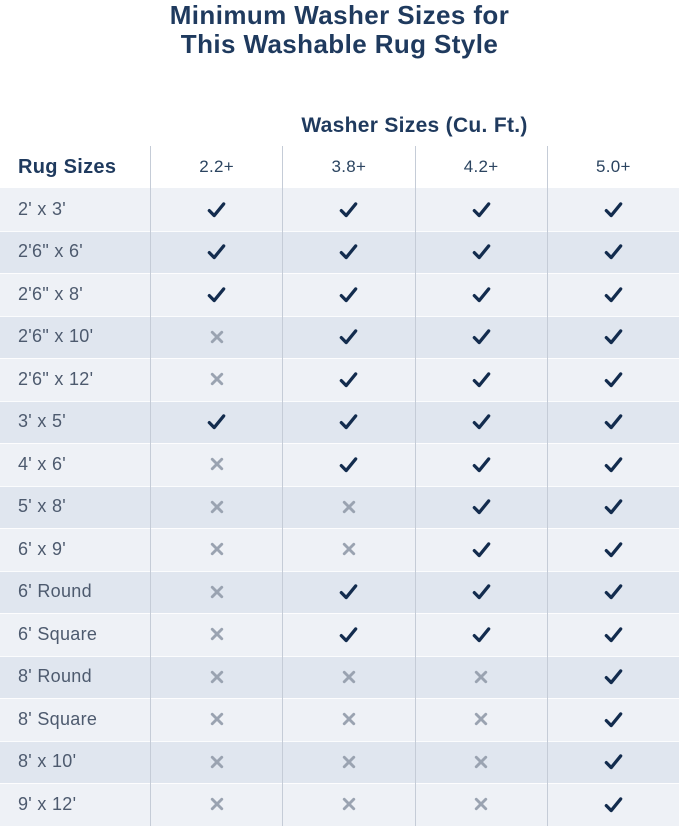 The width and height of the screenshot is (679, 826). What do you see at coordinates (47, 803) in the screenshot?
I see `rug-size-label: 9' x 12'` at bounding box center [47, 803].